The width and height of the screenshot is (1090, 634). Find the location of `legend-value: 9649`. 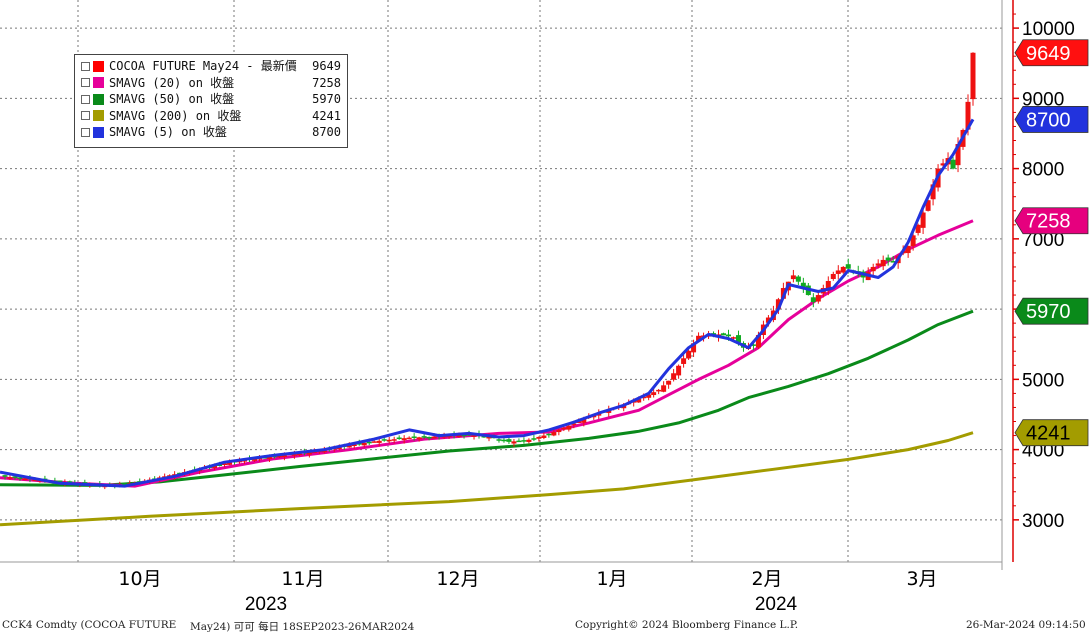

legend-value: 9649 is located at coordinates (326, 66).